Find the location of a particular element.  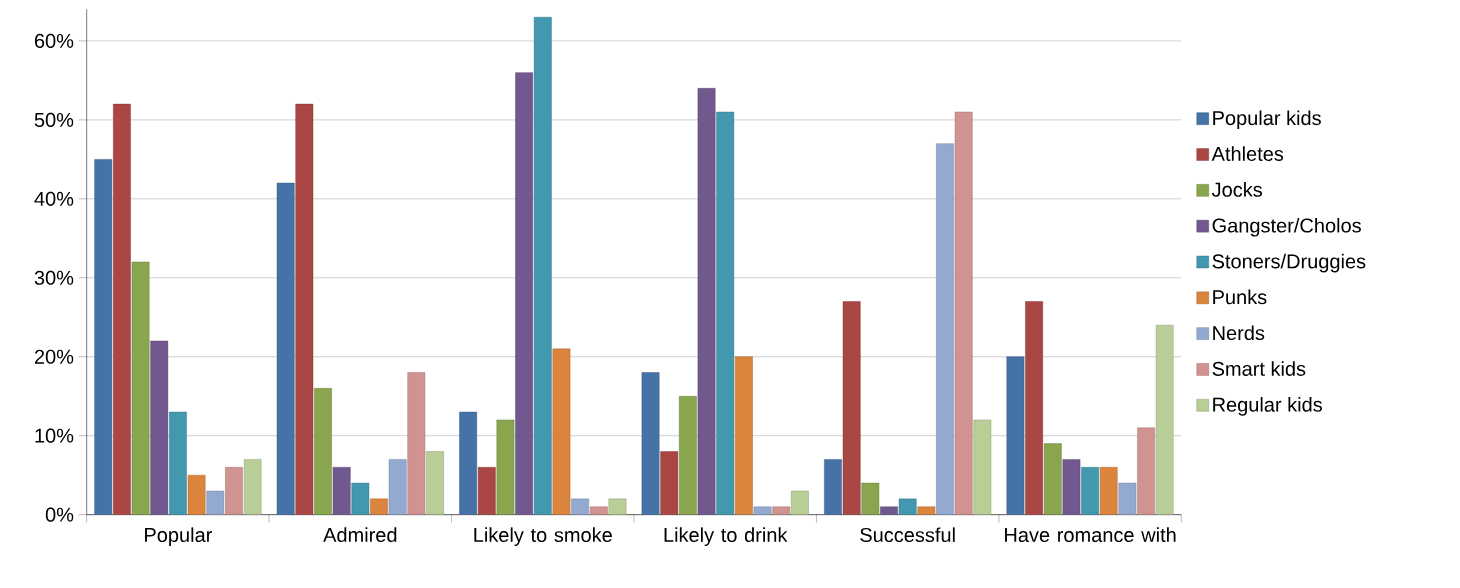

legend-label: Jocks is located at coordinates (1236, 189).